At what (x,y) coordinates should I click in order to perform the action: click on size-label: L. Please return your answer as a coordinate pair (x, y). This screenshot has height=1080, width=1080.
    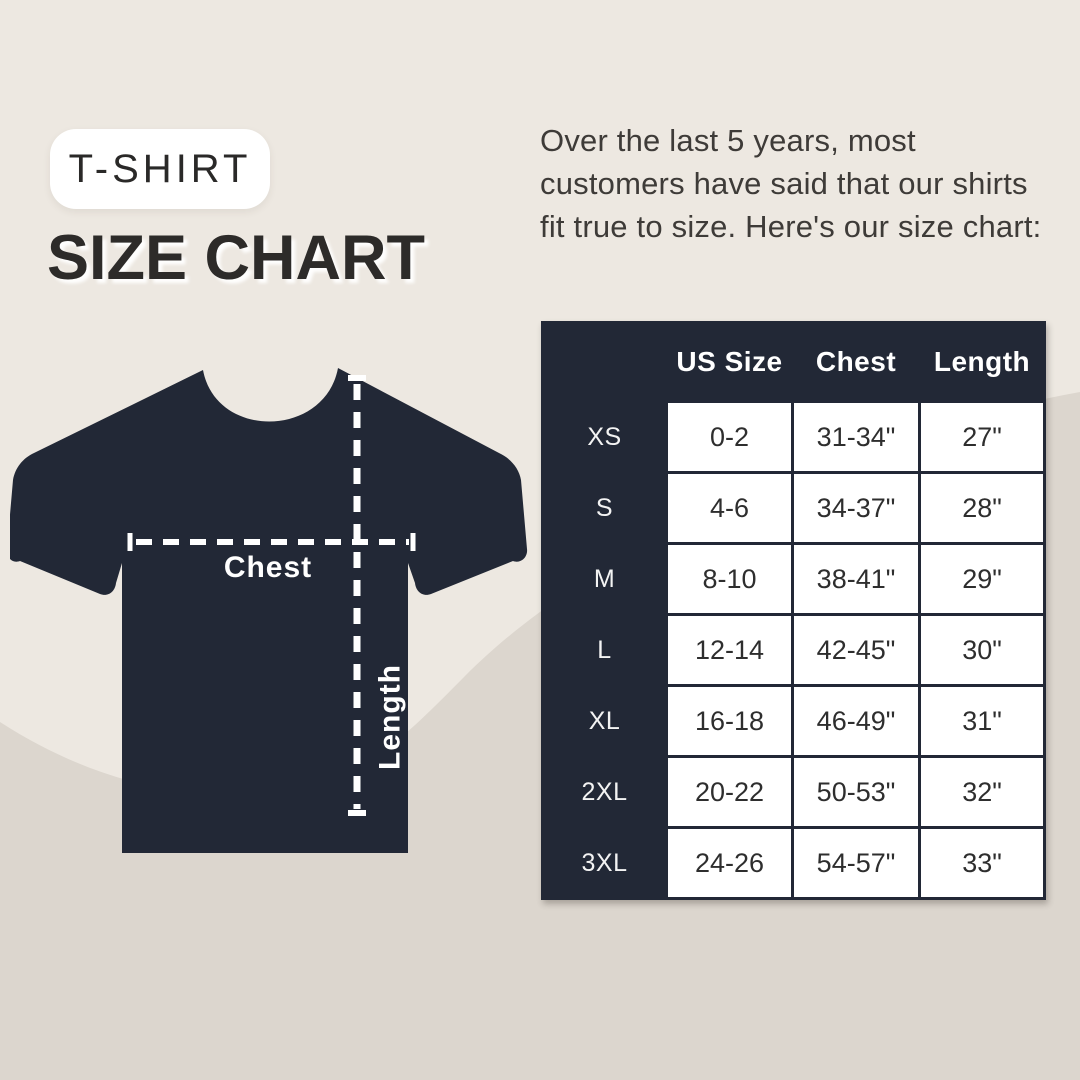
    Looking at the image, I should click on (604, 650).